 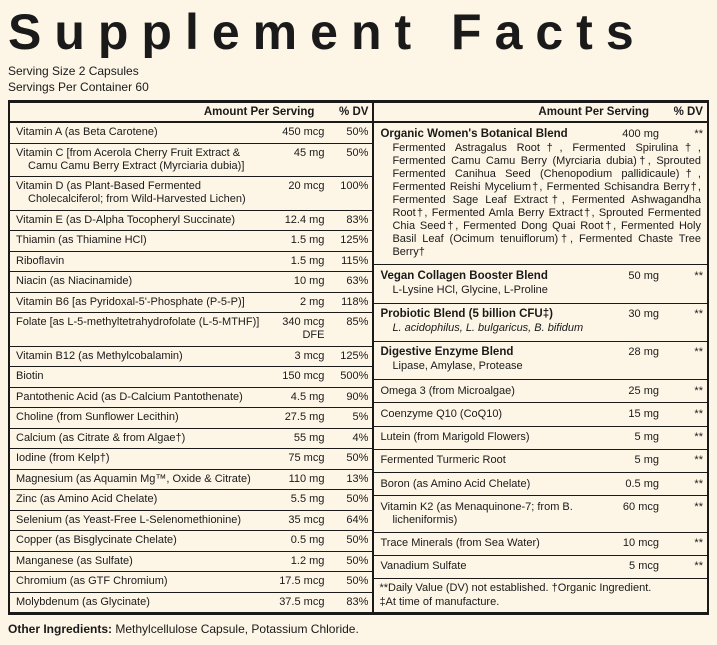 I want to click on dv-value: 4%, so click(x=360, y=437).